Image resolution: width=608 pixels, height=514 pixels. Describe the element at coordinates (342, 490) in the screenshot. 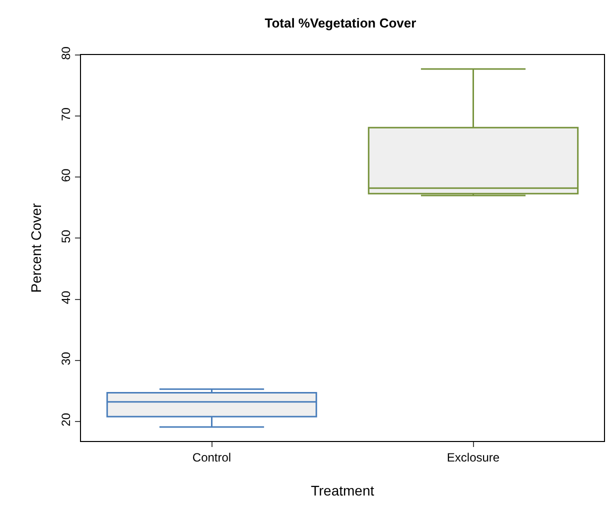

I see `x-axis-title: Treatment` at that location.